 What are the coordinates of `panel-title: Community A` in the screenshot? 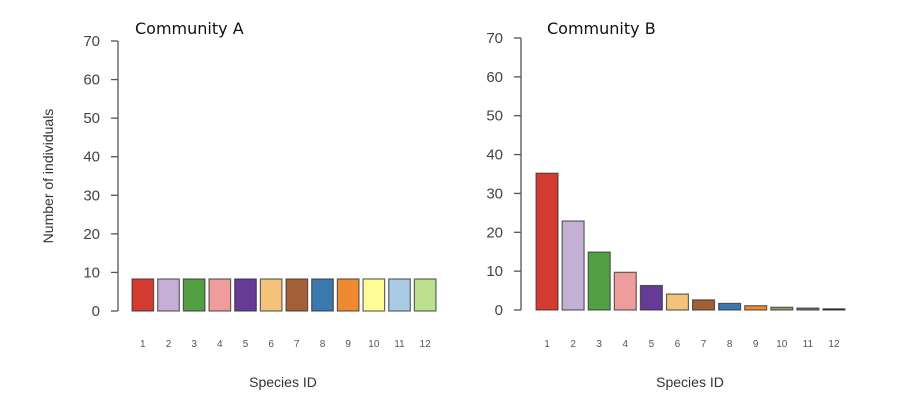 It's located at (189, 28).